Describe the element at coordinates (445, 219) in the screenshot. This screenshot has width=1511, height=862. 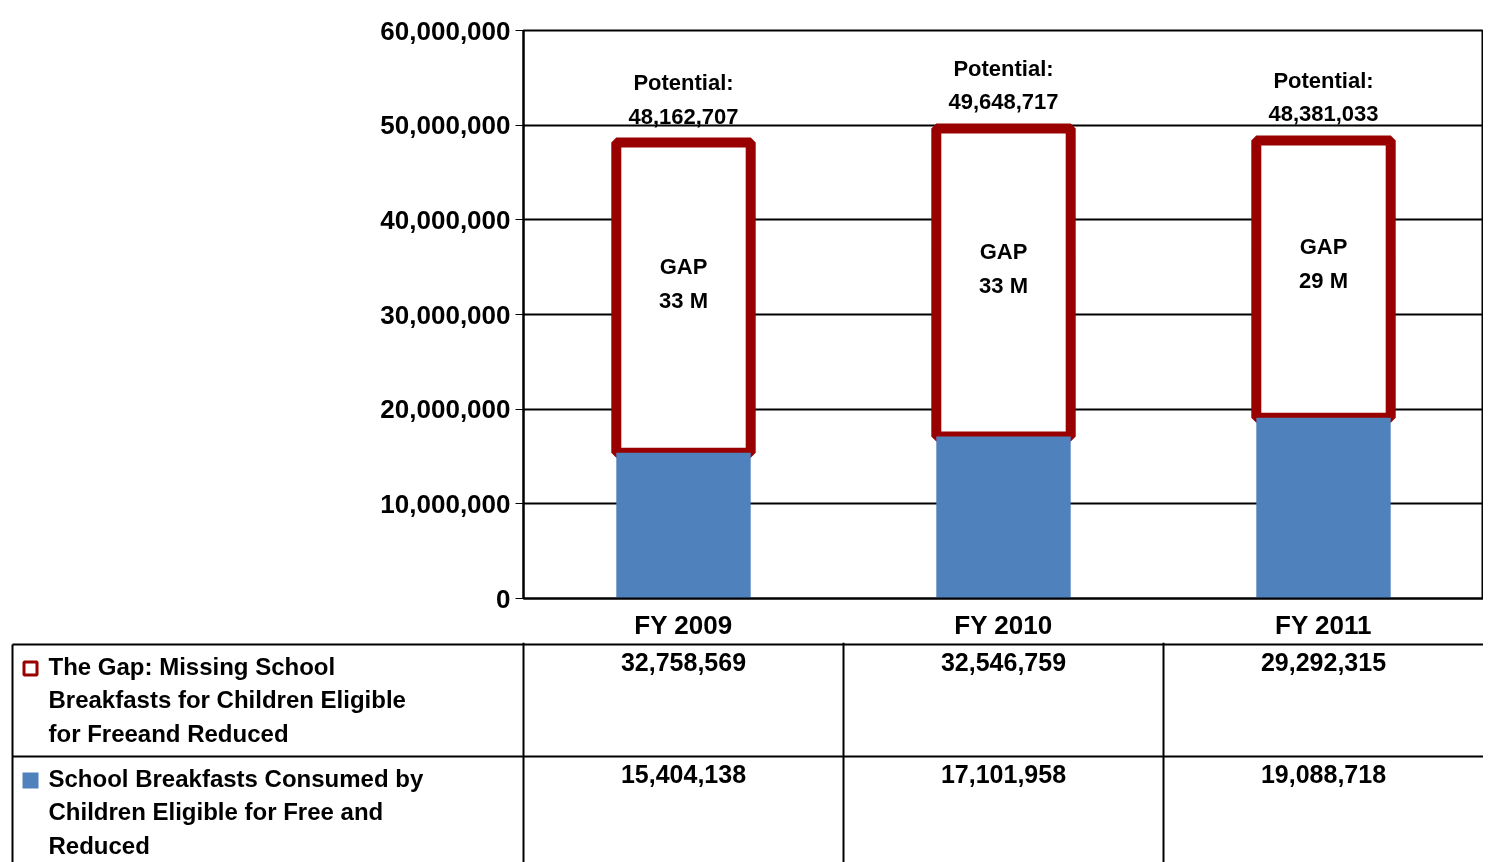
I see `y-tick-label: 40,000,000` at that location.